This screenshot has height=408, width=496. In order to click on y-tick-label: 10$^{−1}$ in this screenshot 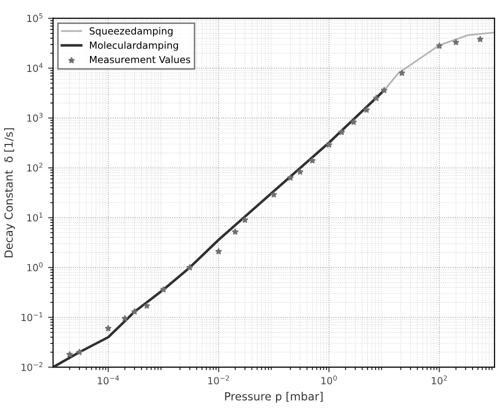, I will do `click(32, 317)`.